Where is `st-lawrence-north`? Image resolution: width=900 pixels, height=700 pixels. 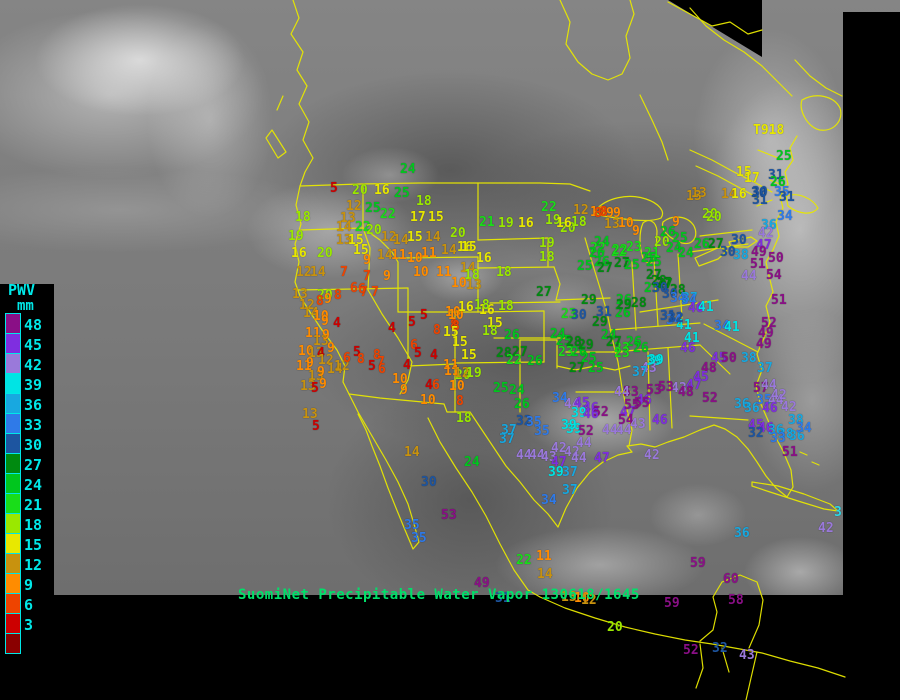
st-lawrence-north is located at coordinates (731, 171).